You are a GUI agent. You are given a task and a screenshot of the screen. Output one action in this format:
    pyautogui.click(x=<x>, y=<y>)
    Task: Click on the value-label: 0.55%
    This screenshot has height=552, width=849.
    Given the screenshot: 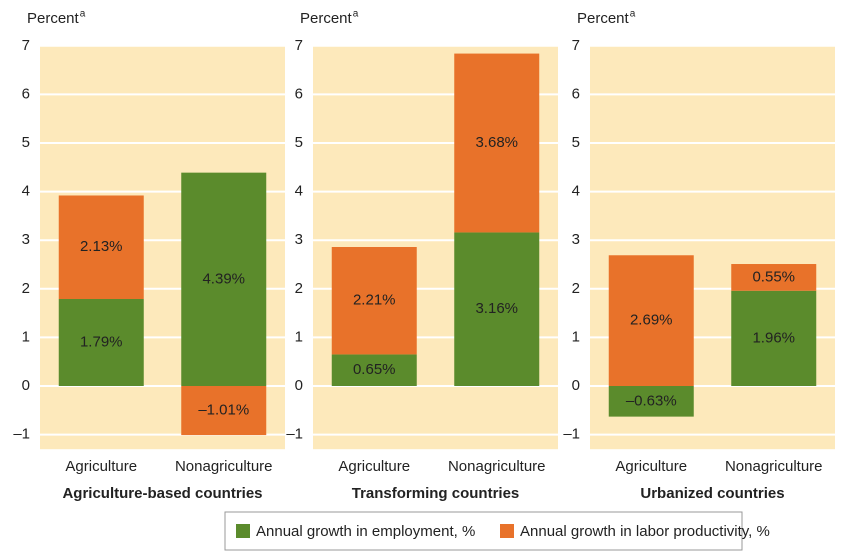 What is the action you would take?
    pyautogui.click(x=773, y=276)
    